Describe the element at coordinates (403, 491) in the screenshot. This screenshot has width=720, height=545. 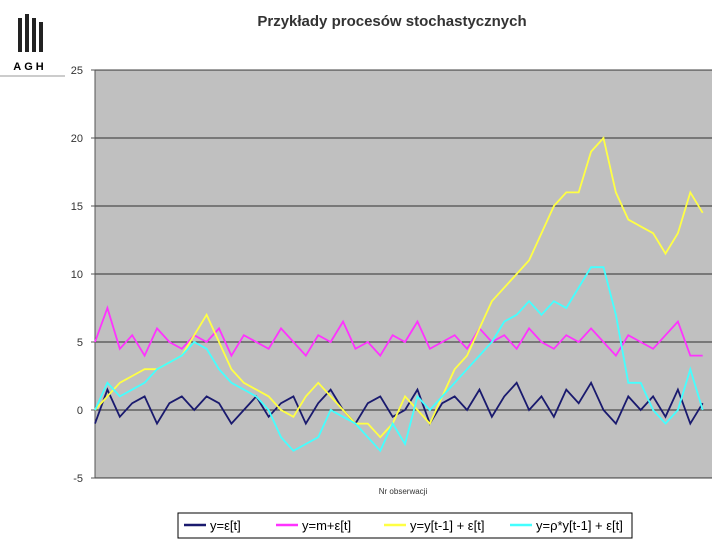
I see `x-axis-label: Nr obserwacji` at that location.